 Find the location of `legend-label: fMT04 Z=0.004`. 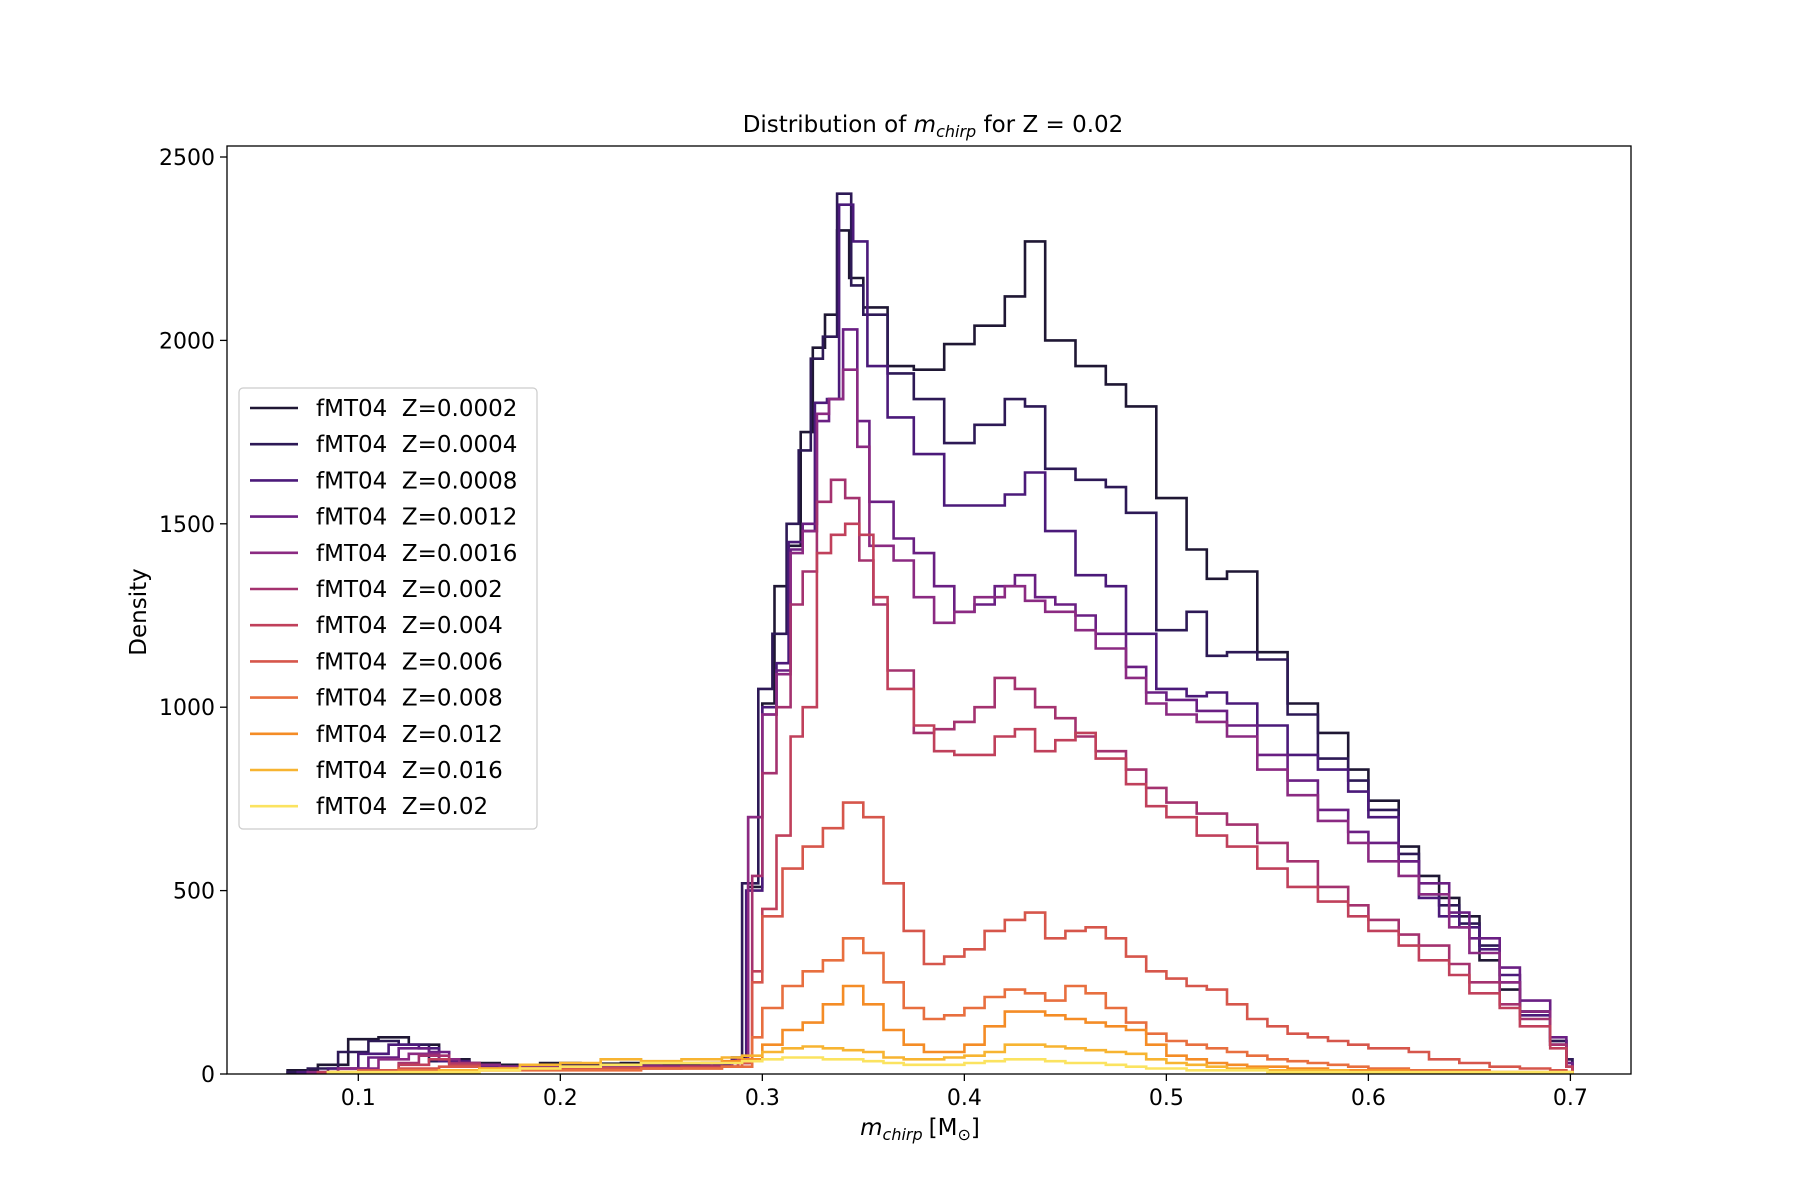

legend-label: fMT04 Z=0.004 is located at coordinates (409, 626).